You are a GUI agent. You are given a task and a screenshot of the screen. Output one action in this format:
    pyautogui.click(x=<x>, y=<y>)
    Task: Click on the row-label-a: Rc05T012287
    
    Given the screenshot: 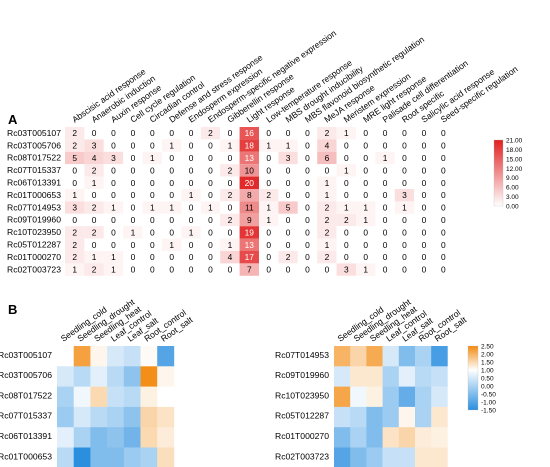 What is the action you would take?
    pyautogui.click(x=34, y=245)
    